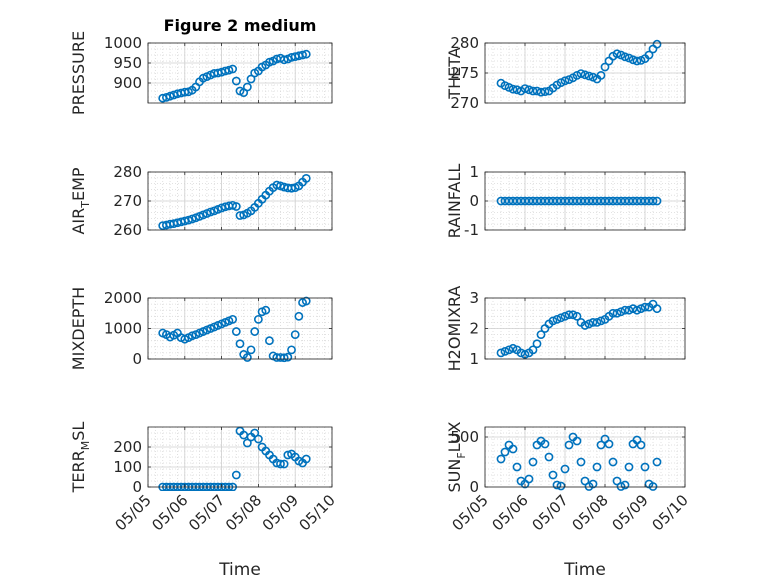 Image resolution: width=778 pixels, height=588 pixels. I want to click on subplot-4: -1 0 1 RAINFALL, so click(565, 201).